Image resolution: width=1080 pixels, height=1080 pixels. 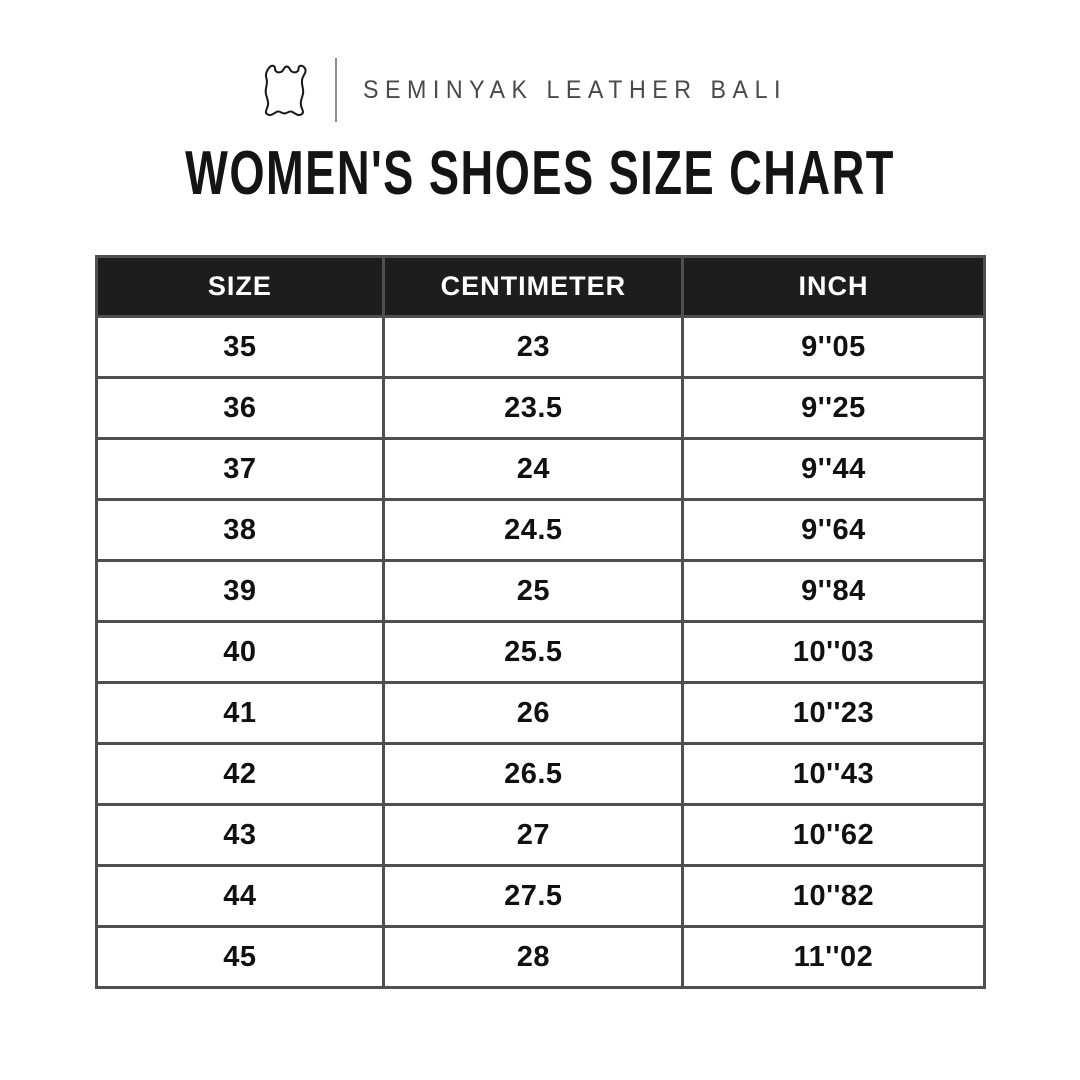 I want to click on table-row: 37 24 9''44, so click(x=540, y=469).